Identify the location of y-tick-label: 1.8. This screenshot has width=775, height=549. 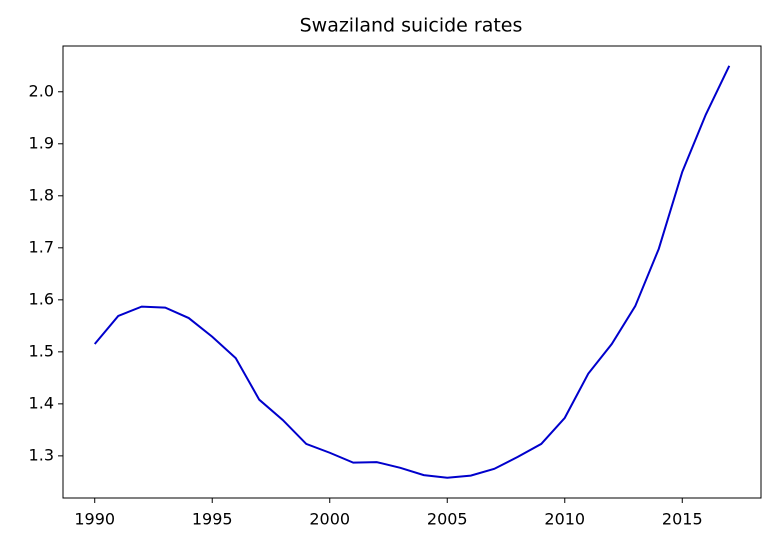
(41, 194).